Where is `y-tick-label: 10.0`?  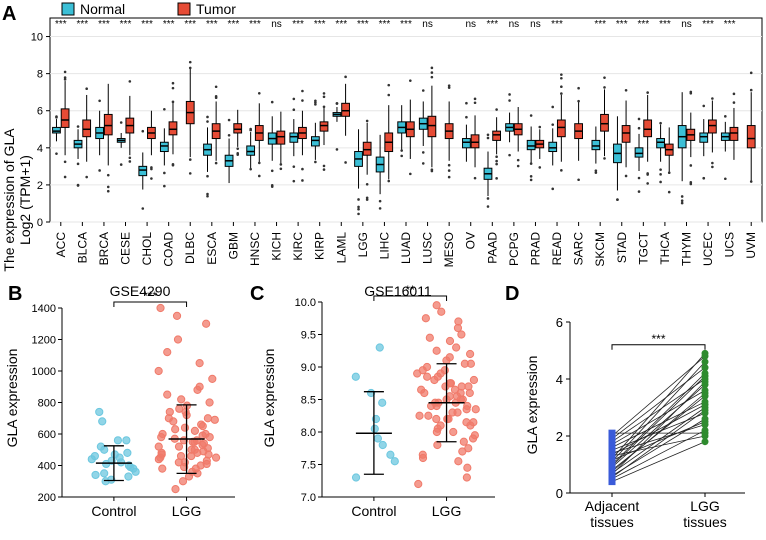
y-tick-label: 10.0 is located at coordinates (305, 303).